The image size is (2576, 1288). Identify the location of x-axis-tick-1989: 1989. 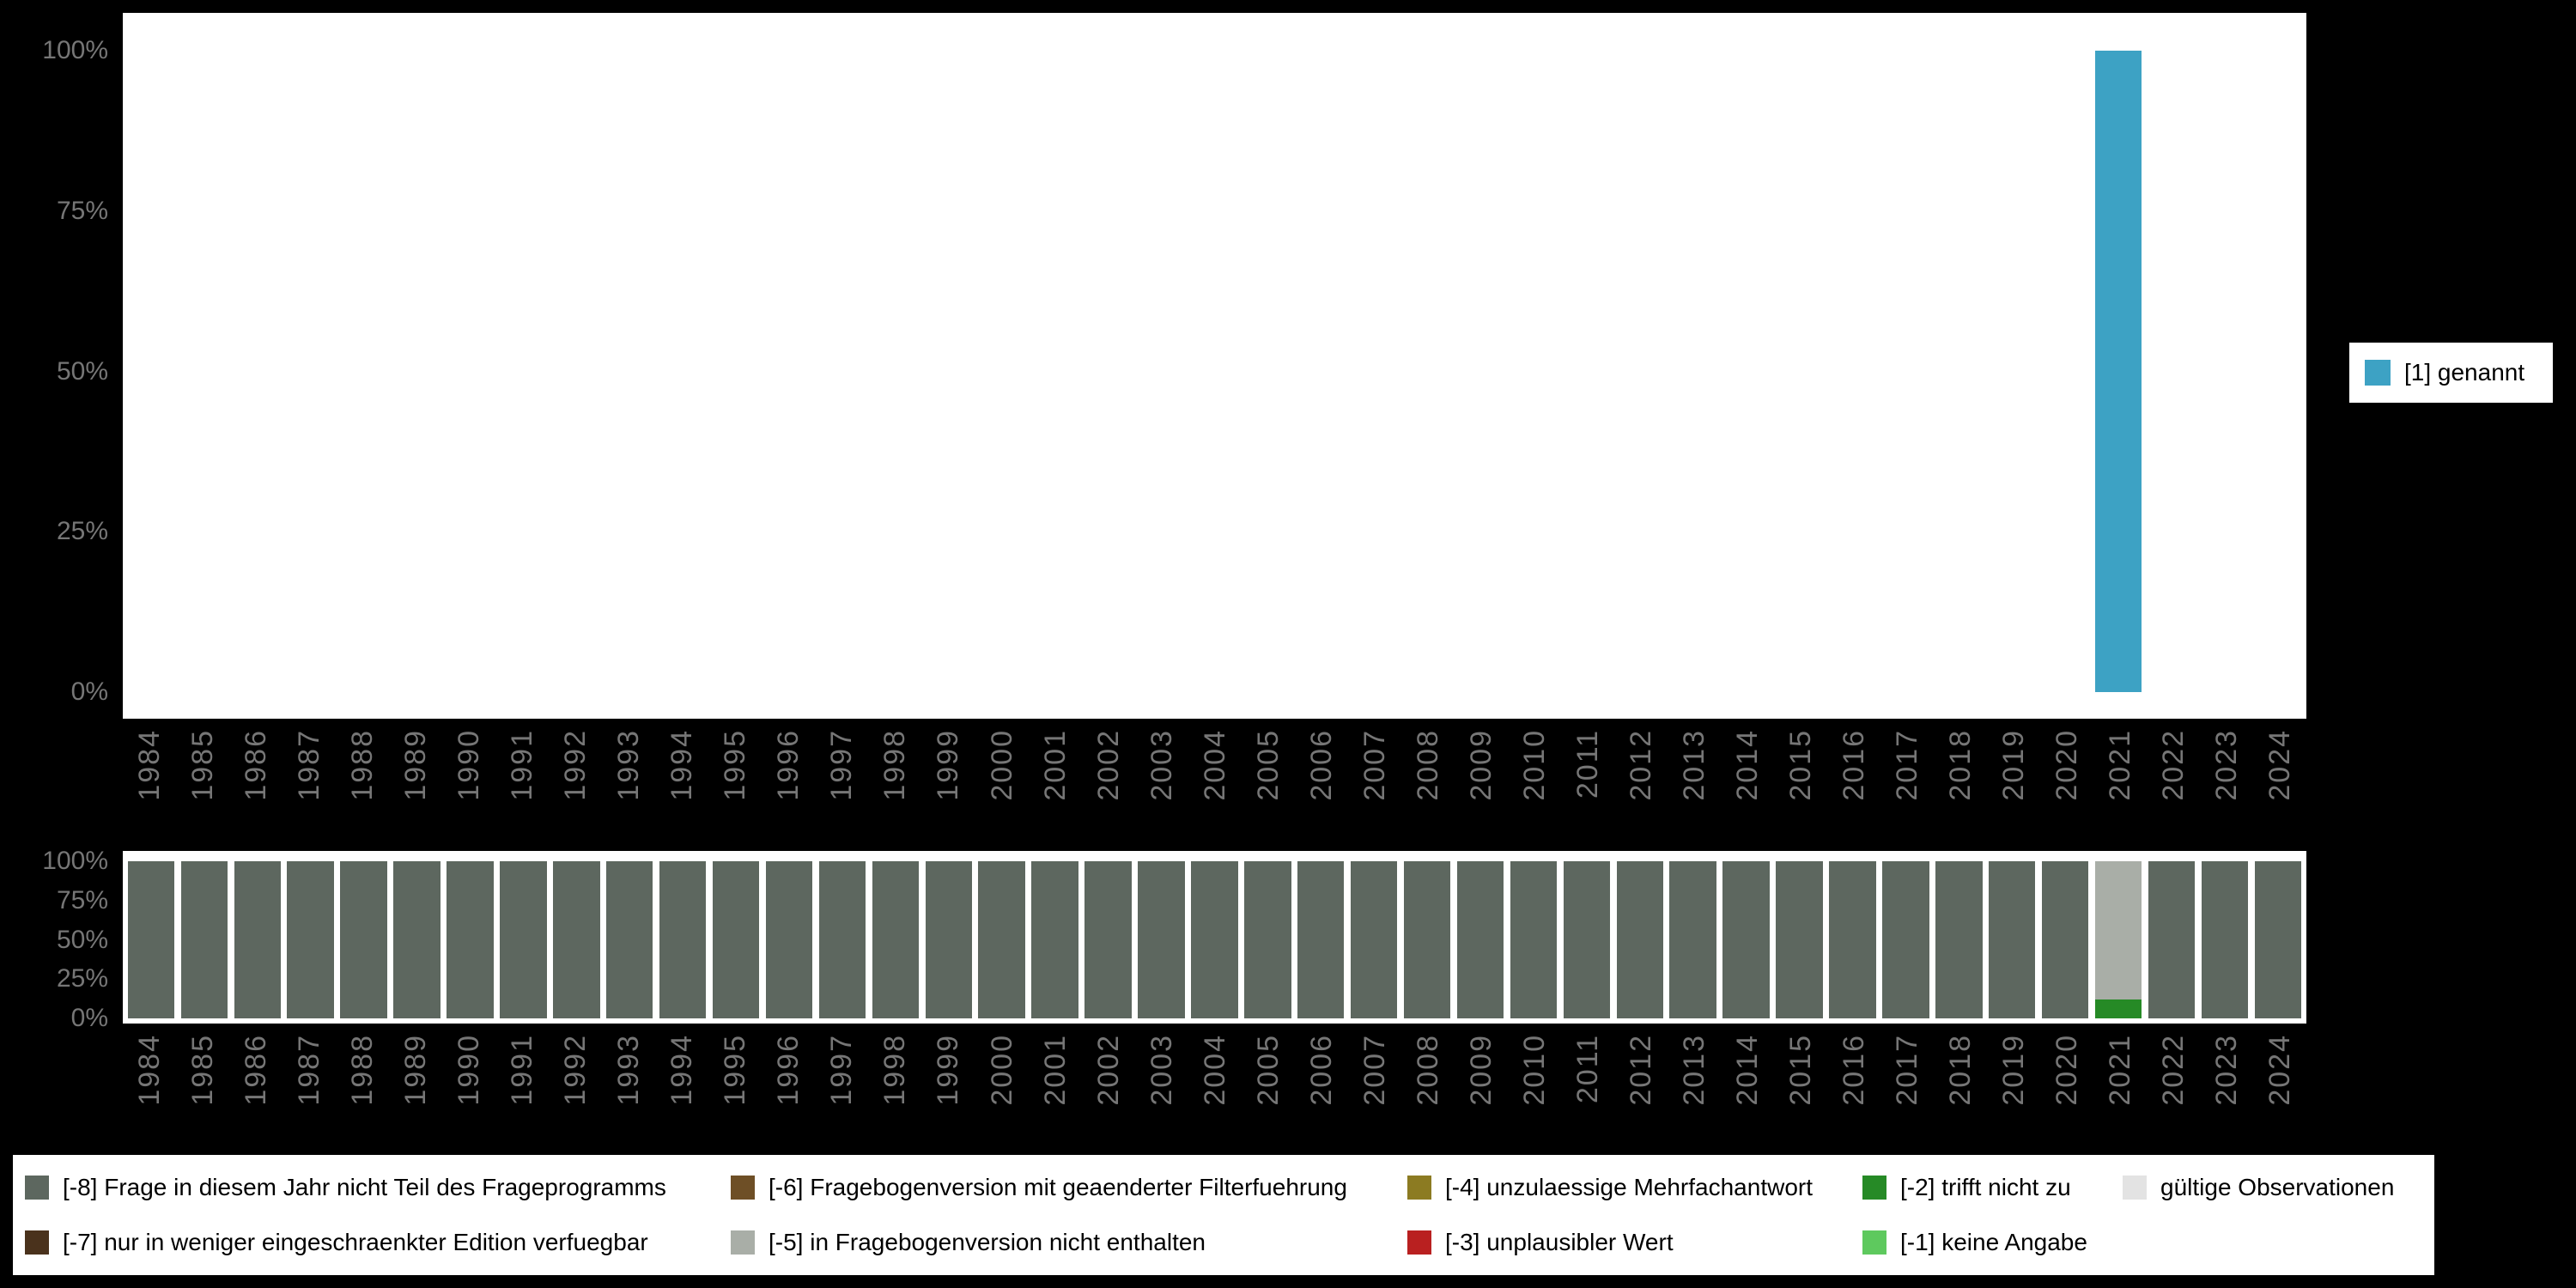
(415, 1092).